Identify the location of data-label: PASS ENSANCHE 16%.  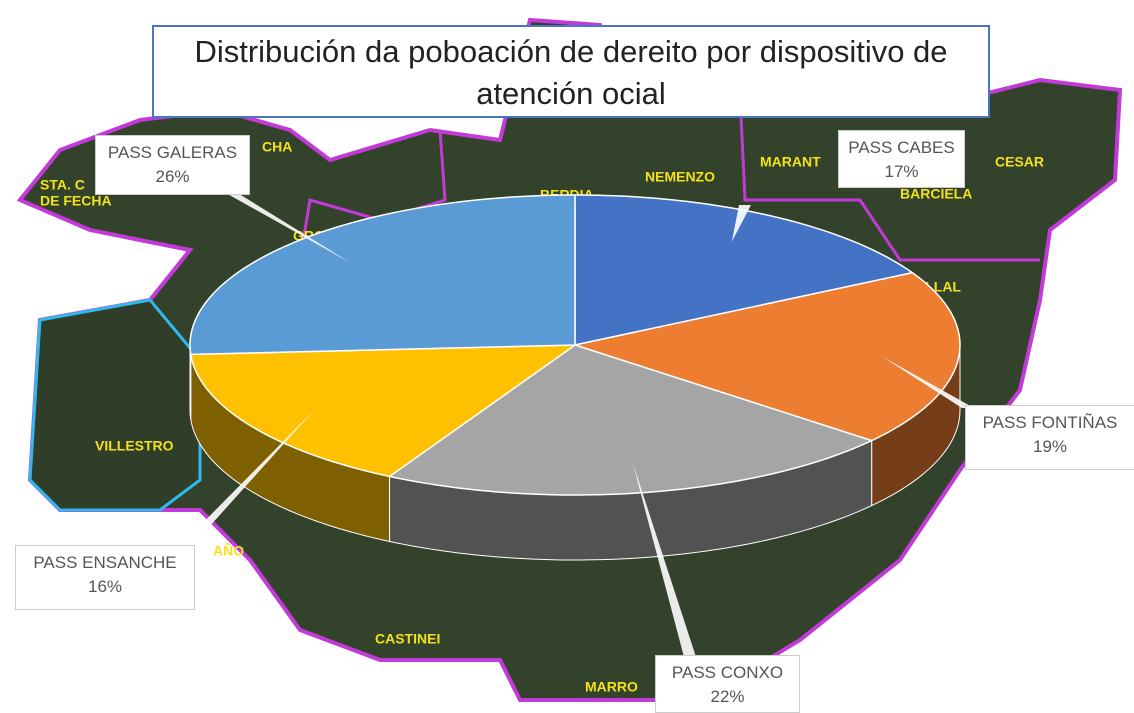
(105, 577).